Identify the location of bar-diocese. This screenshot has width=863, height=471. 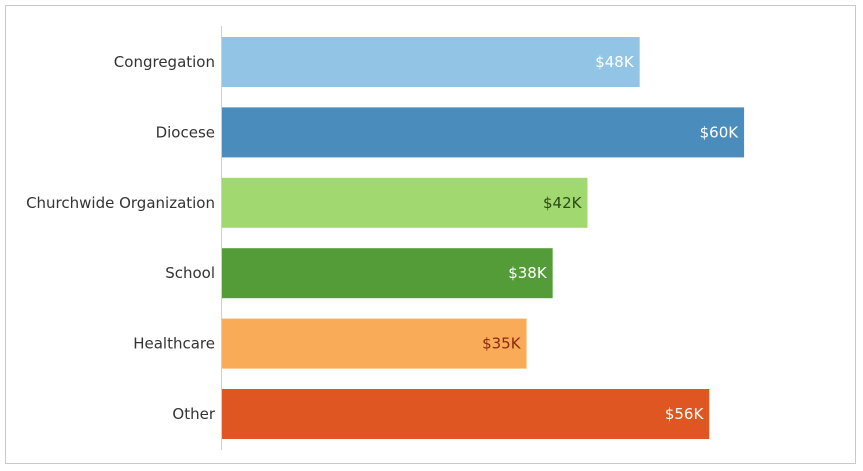
(483, 132).